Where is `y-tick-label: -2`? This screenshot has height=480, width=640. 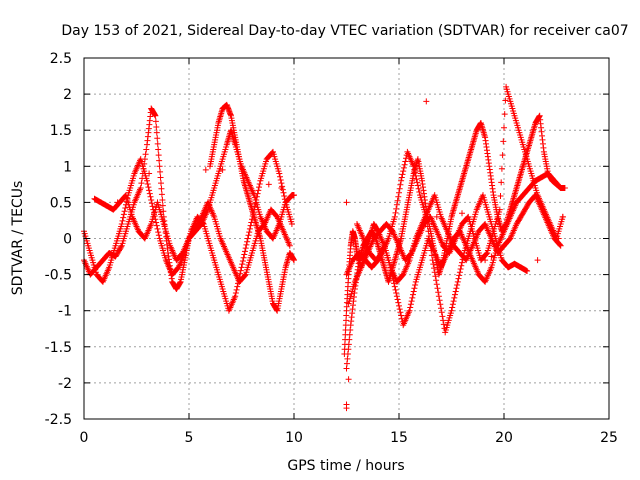
y-tick-label: -2 is located at coordinates (65, 384).